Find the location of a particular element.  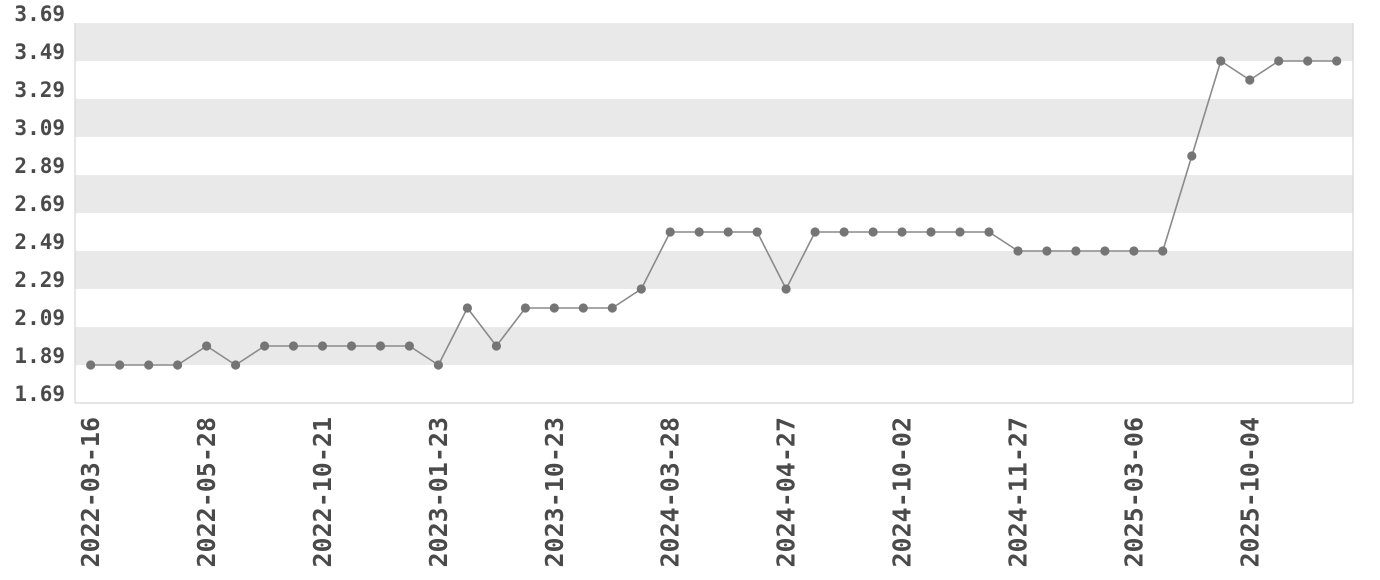

y-axis-tick-label: 2.69 is located at coordinates (39, 204).